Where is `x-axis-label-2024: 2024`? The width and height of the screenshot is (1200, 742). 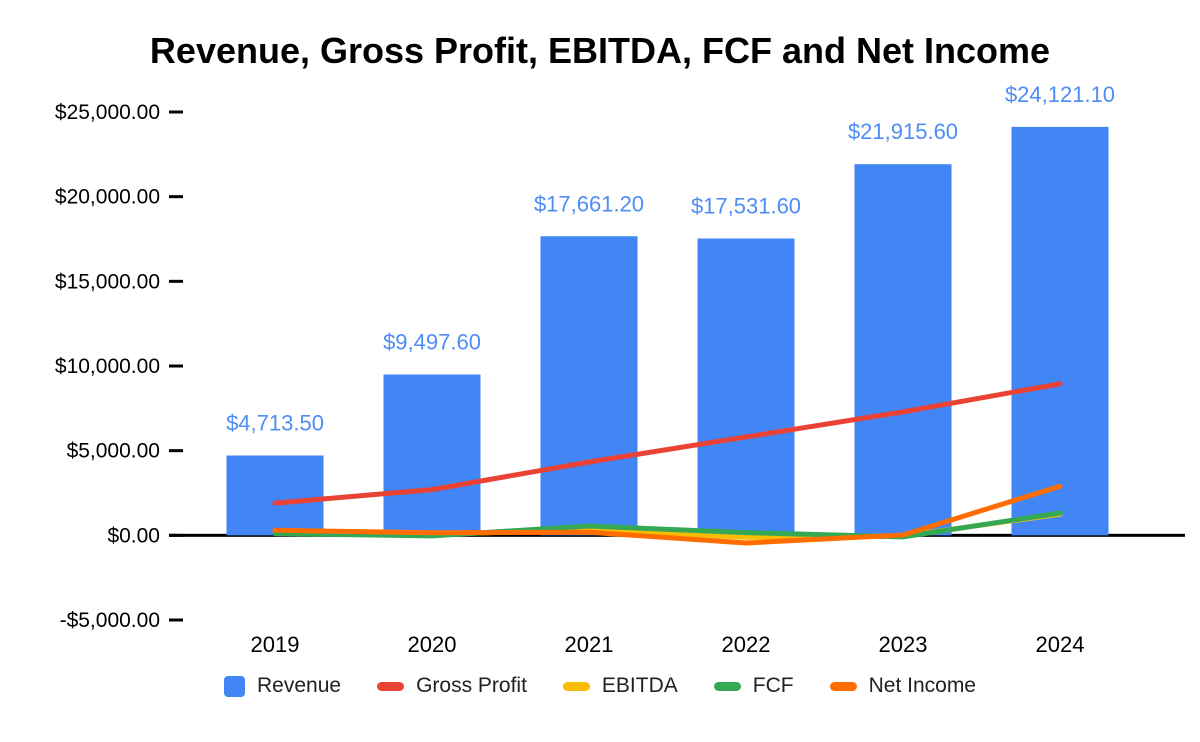 x-axis-label-2024: 2024 is located at coordinates (1060, 644).